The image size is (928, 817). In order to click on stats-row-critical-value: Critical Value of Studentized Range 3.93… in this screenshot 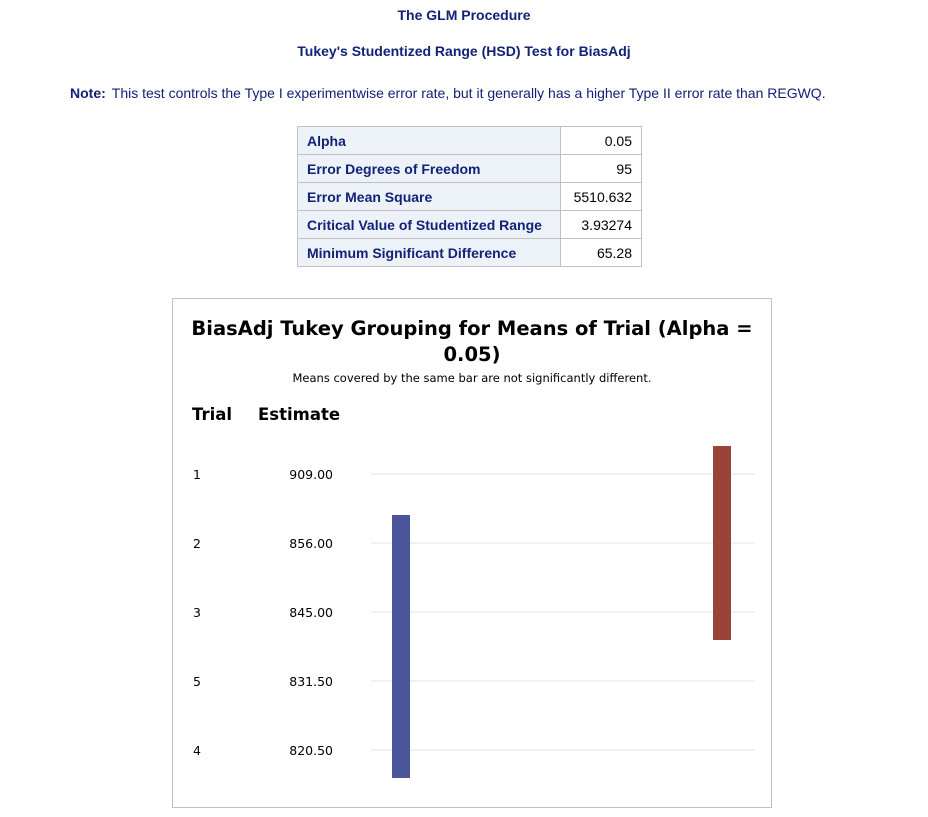, I will do `click(469, 224)`.